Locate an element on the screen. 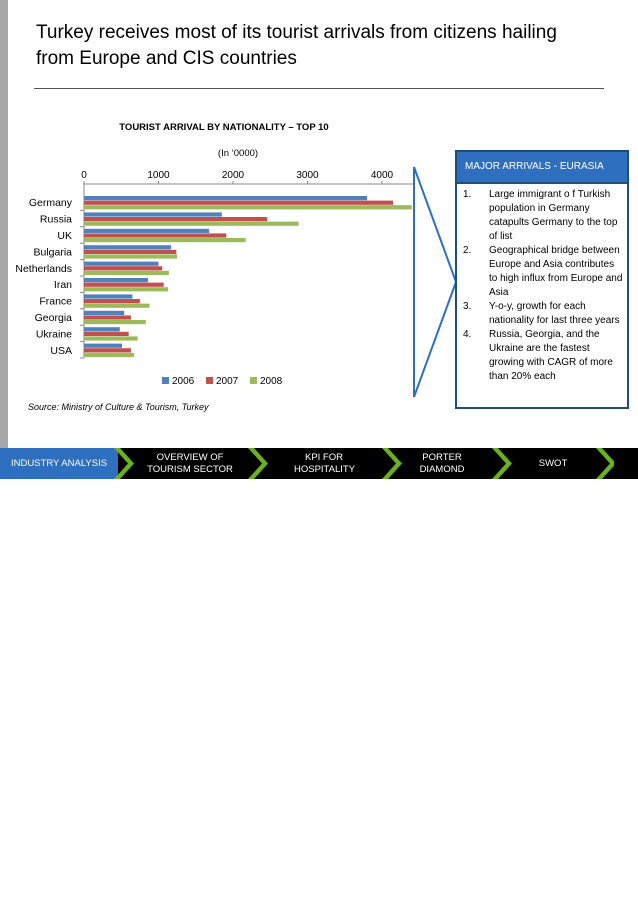 The image size is (638, 917). bar-2007-russia is located at coordinates (176, 219).